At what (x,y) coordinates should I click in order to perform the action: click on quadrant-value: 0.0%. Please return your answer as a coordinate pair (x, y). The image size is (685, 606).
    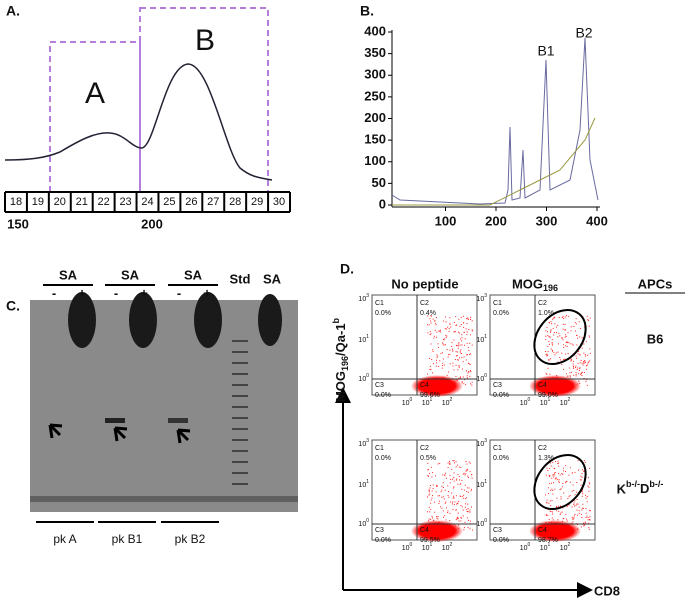
    Looking at the image, I should click on (501, 395).